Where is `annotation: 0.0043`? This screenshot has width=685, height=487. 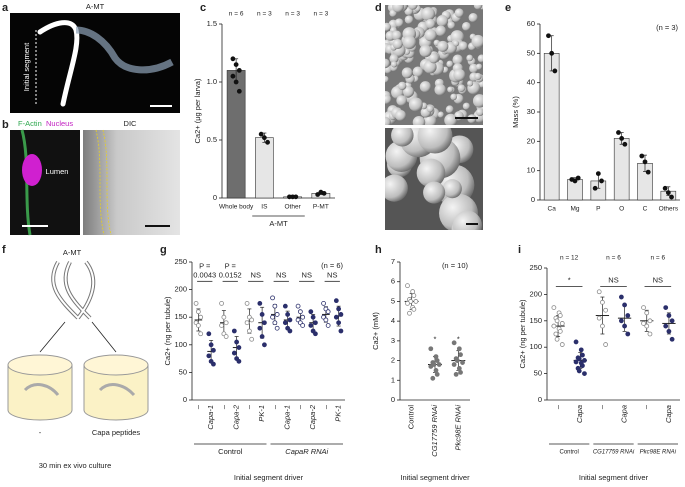
annotation: 0.0043 is located at coordinates (204, 274).